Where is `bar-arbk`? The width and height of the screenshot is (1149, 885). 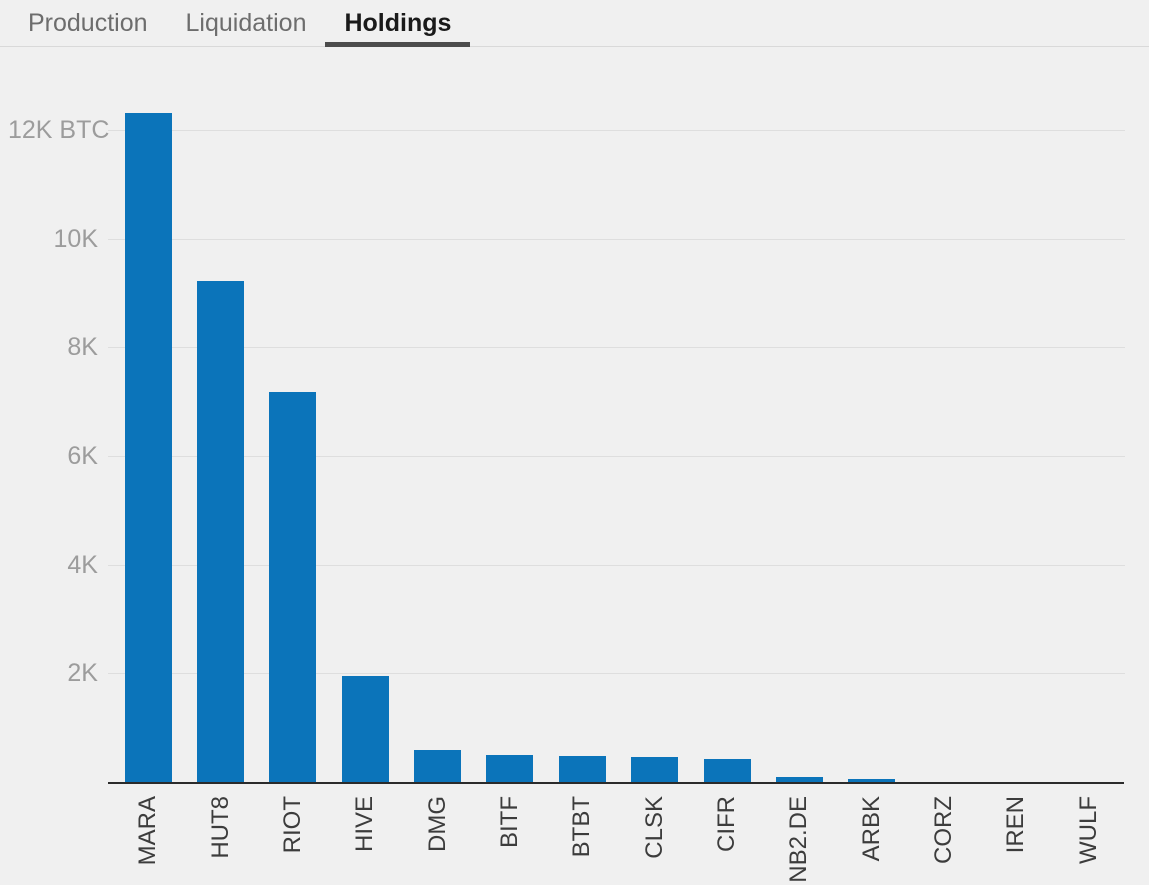
bar-arbk is located at coordinates (871, 780).